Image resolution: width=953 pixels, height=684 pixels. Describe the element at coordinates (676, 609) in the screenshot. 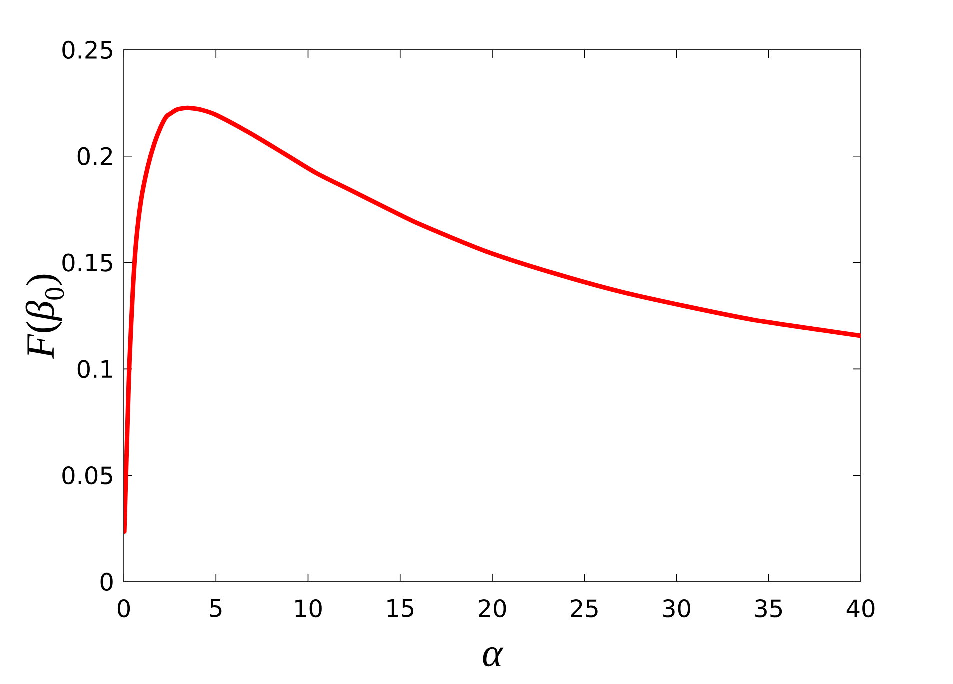

I see `x-tick-label: 30` at that location.